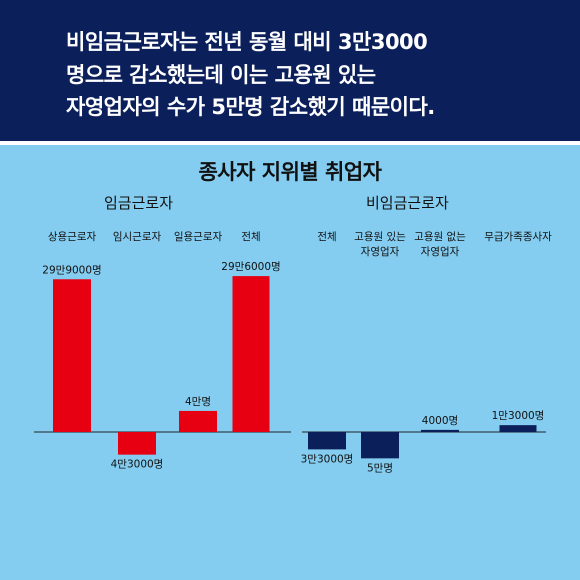 The height and width of the screenshot is (580, 580). I want to click on header-divider, so click(290, 143).